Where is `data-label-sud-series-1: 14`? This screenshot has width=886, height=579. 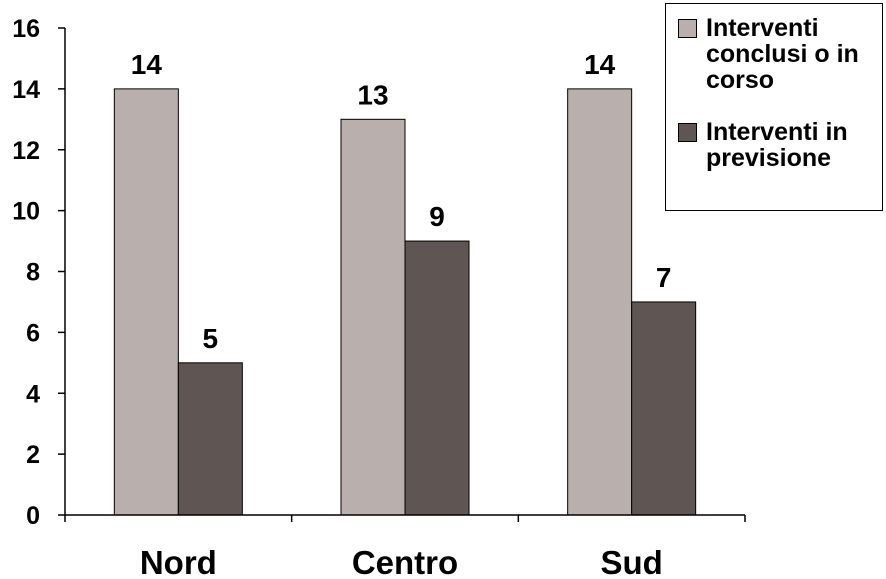 data-label-sud-series-1: 14 is located at coordinates (600, 64).